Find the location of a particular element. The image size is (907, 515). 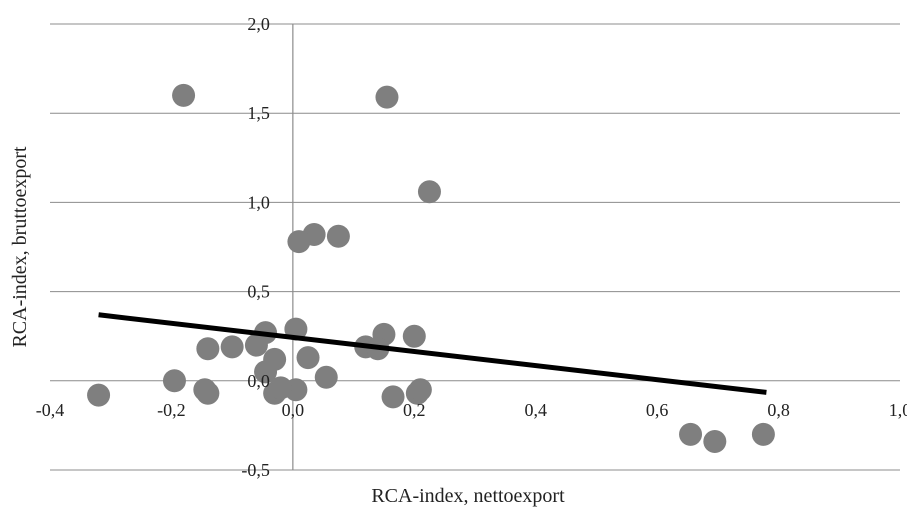

trendline-group is located at coordinates (432, 353).